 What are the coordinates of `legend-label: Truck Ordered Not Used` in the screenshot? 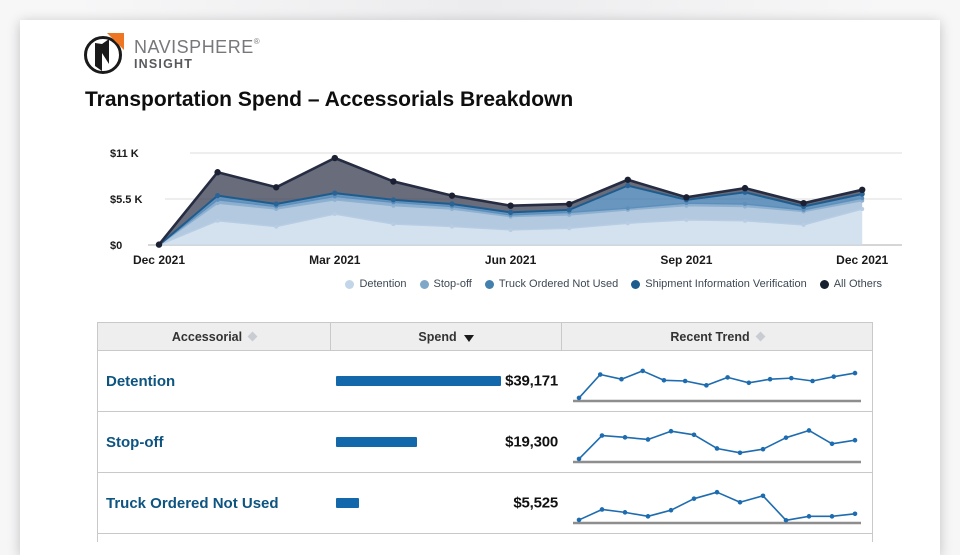 It's located at (558, 284).